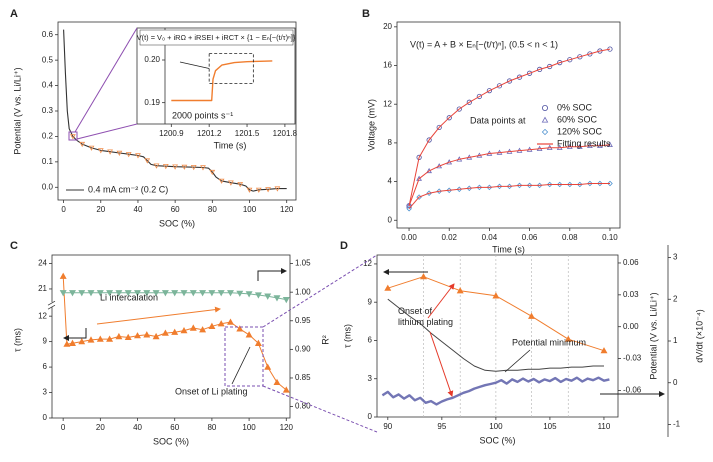  What do you see at coordinates (303, 320) in the screenshot?
I see `y-tick-label: 0.95` at bounding box center [303, 320].